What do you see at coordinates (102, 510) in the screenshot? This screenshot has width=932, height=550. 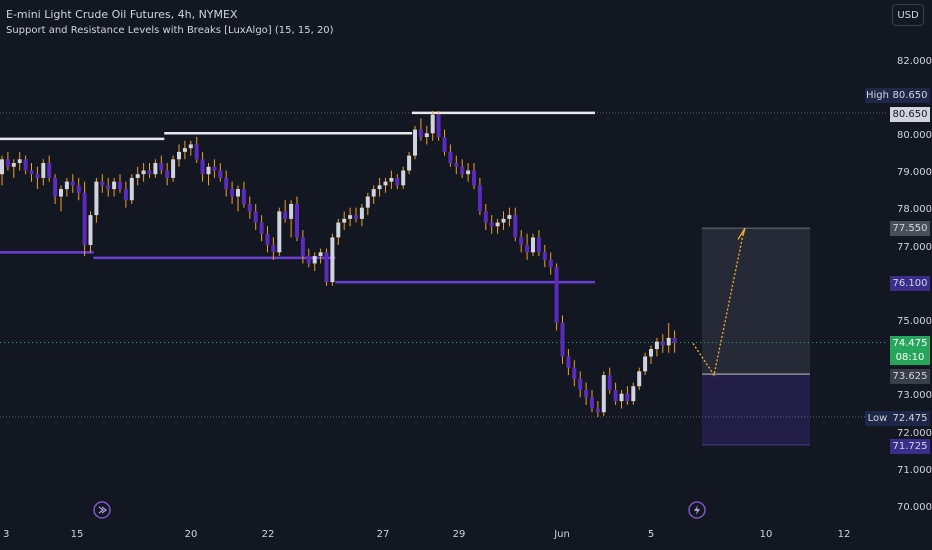 I see `replay-icon` at bounding box center [102, 510].